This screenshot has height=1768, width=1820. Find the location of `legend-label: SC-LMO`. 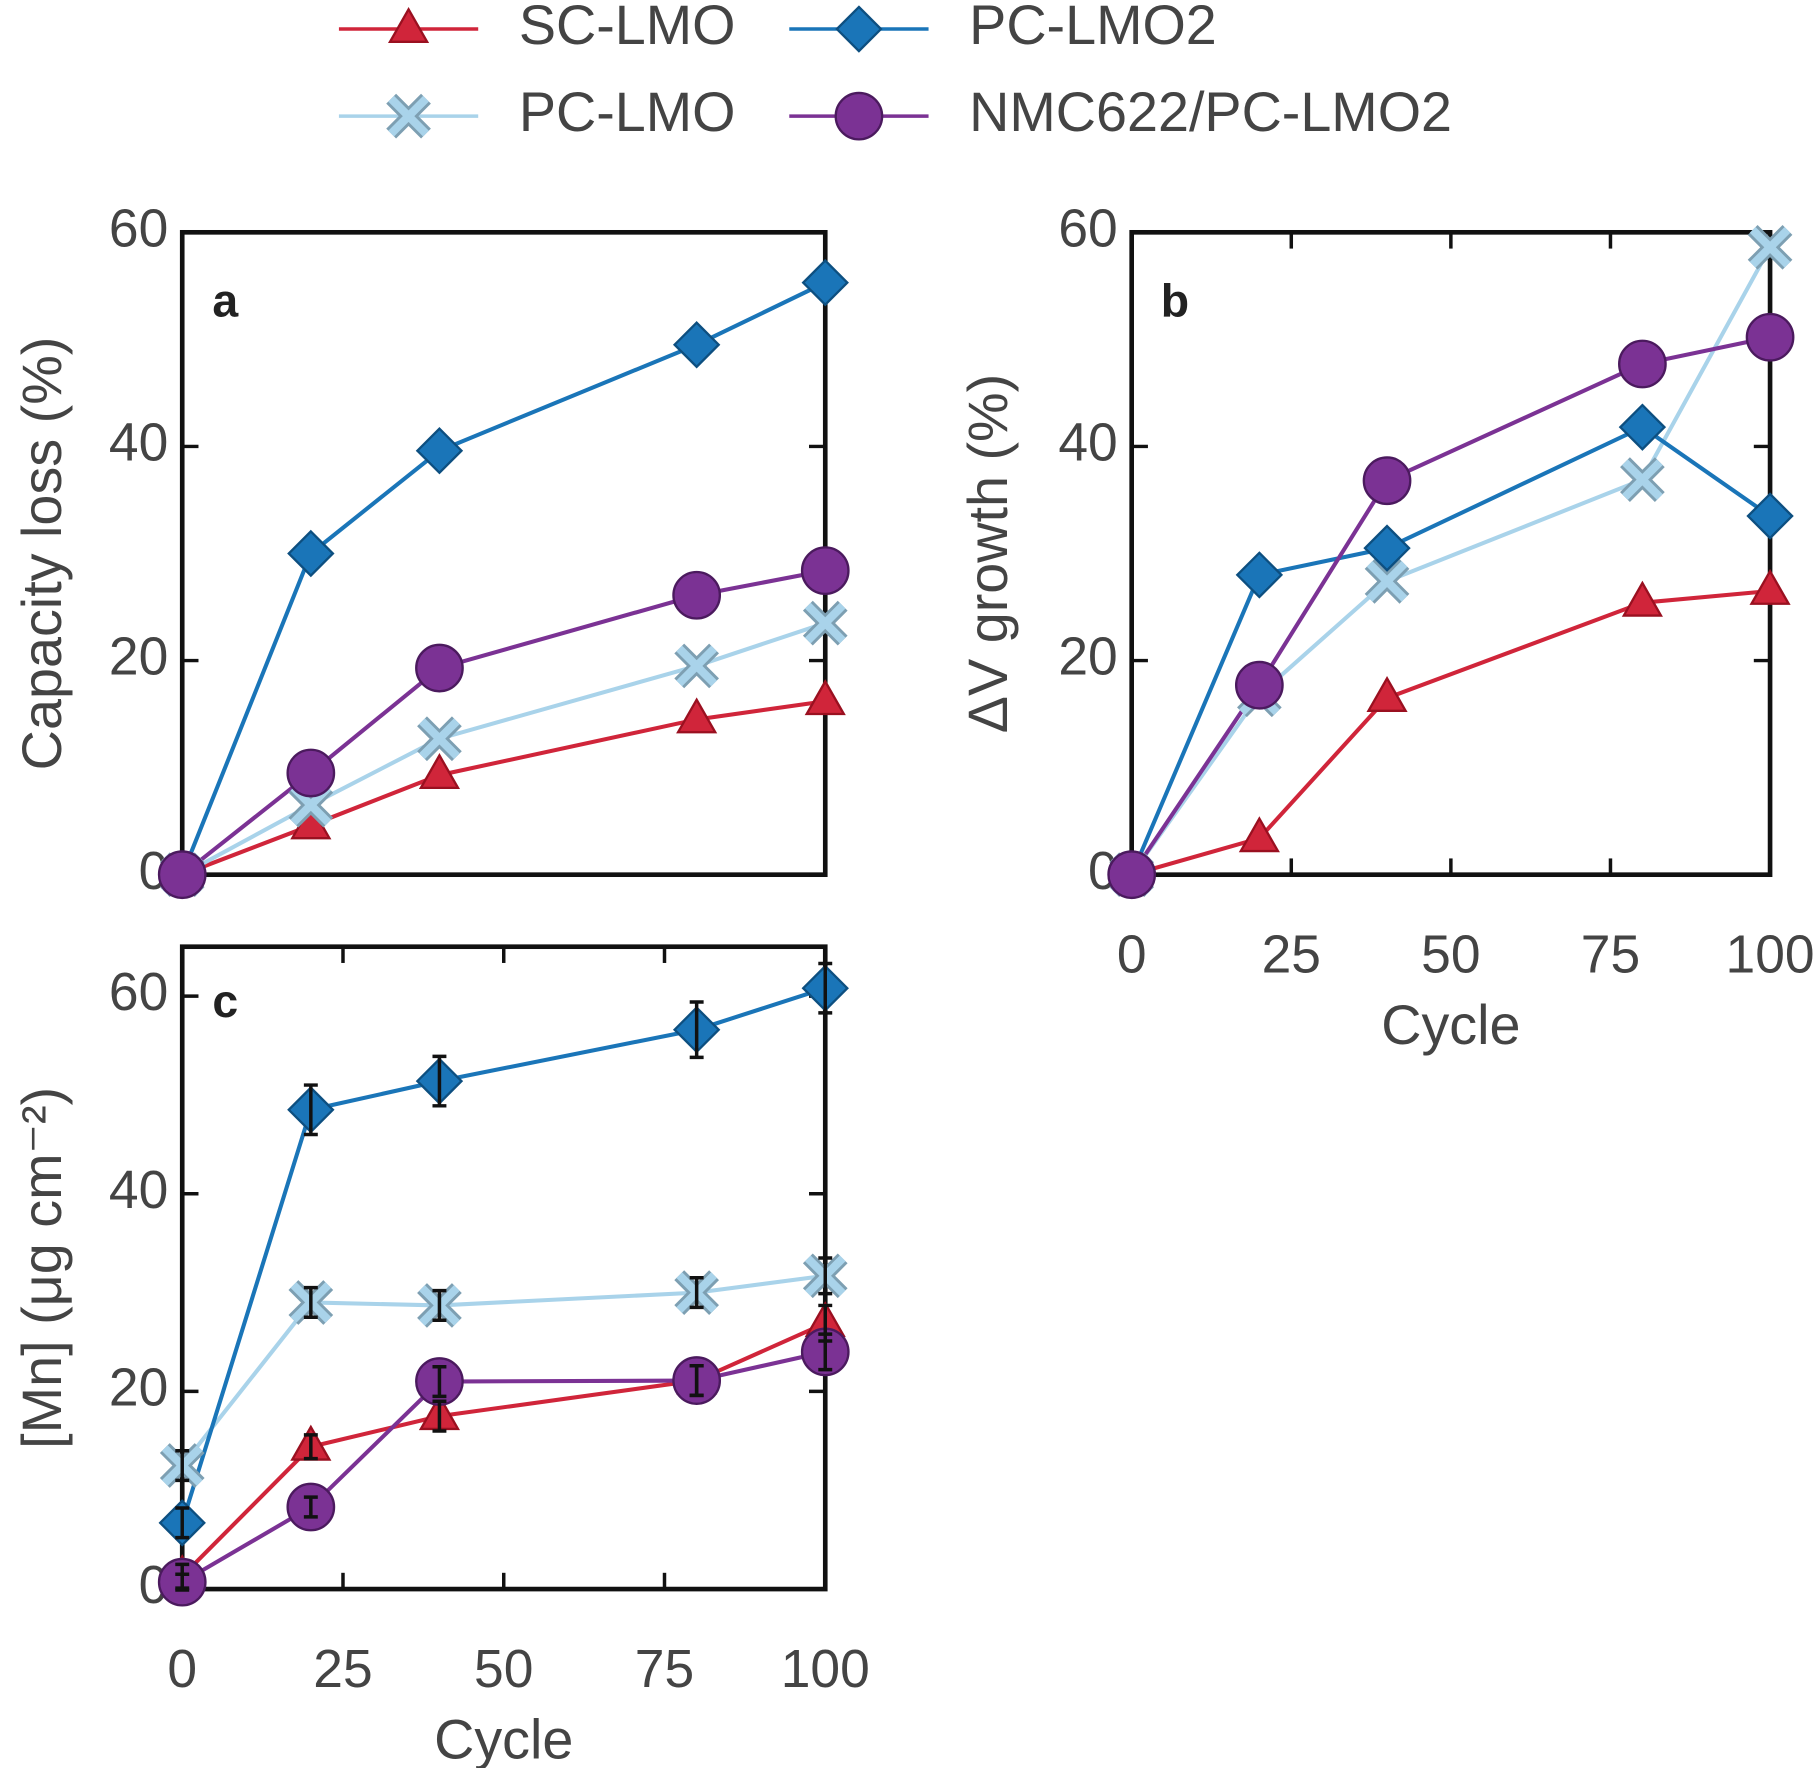

legend-label: SC-LMO is located at coordinates (627, 28).